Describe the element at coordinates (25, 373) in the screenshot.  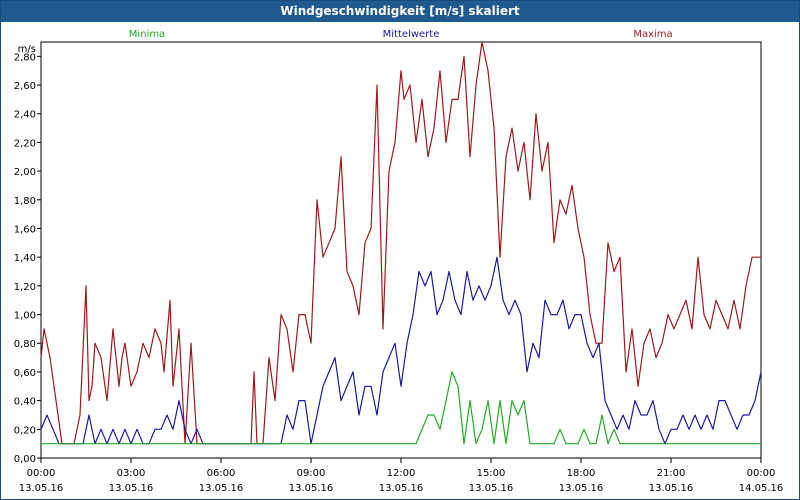
I see `y-tick-label: 0,60` at that location.